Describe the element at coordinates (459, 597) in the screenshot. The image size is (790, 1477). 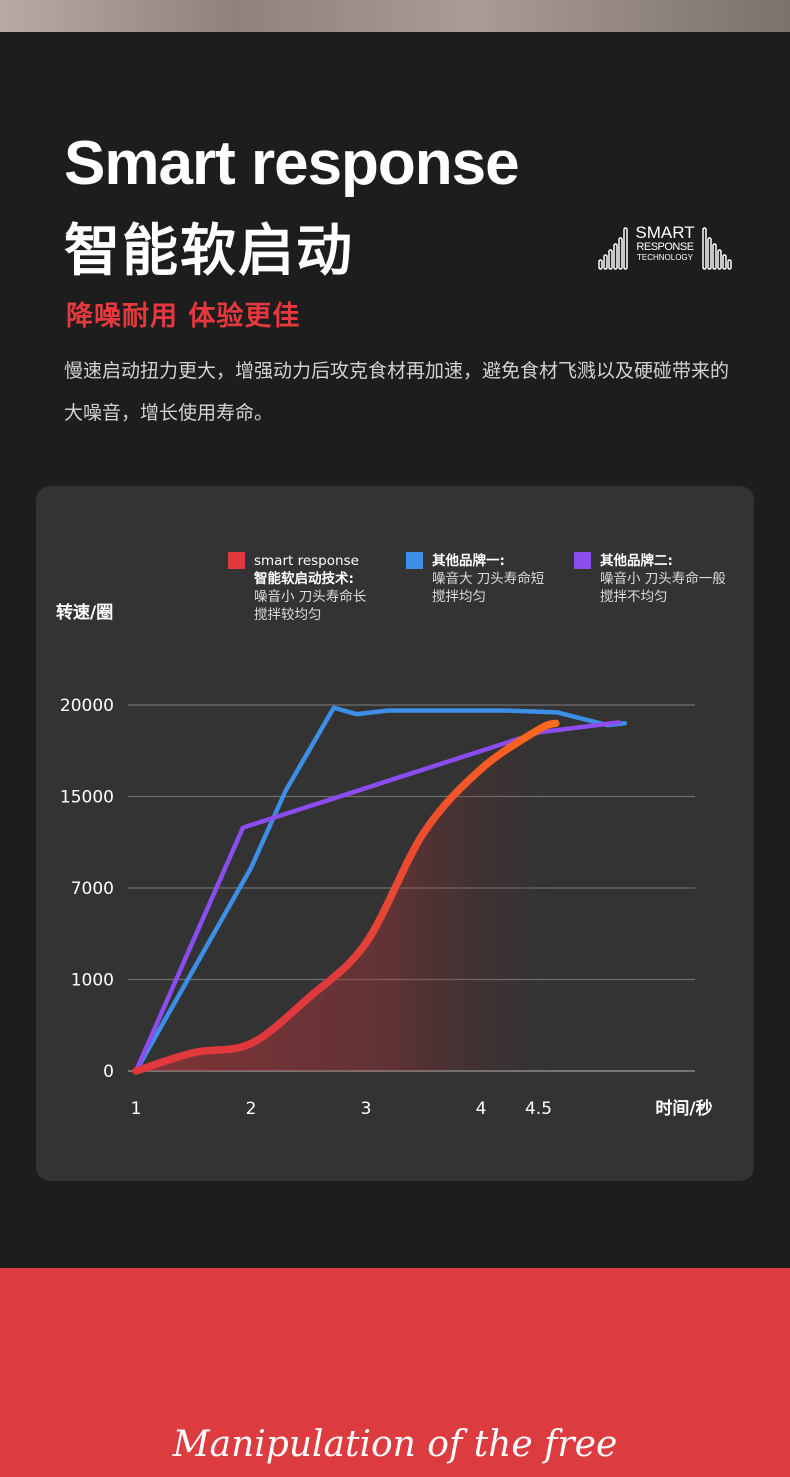
I see `legend-line: 搅拌均匀` at that location.